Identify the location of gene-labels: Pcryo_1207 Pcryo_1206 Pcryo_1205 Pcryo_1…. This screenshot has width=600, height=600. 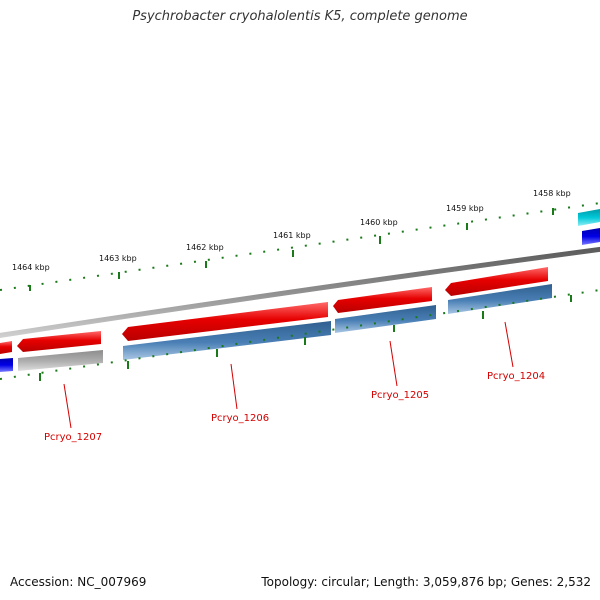
(294, 407).